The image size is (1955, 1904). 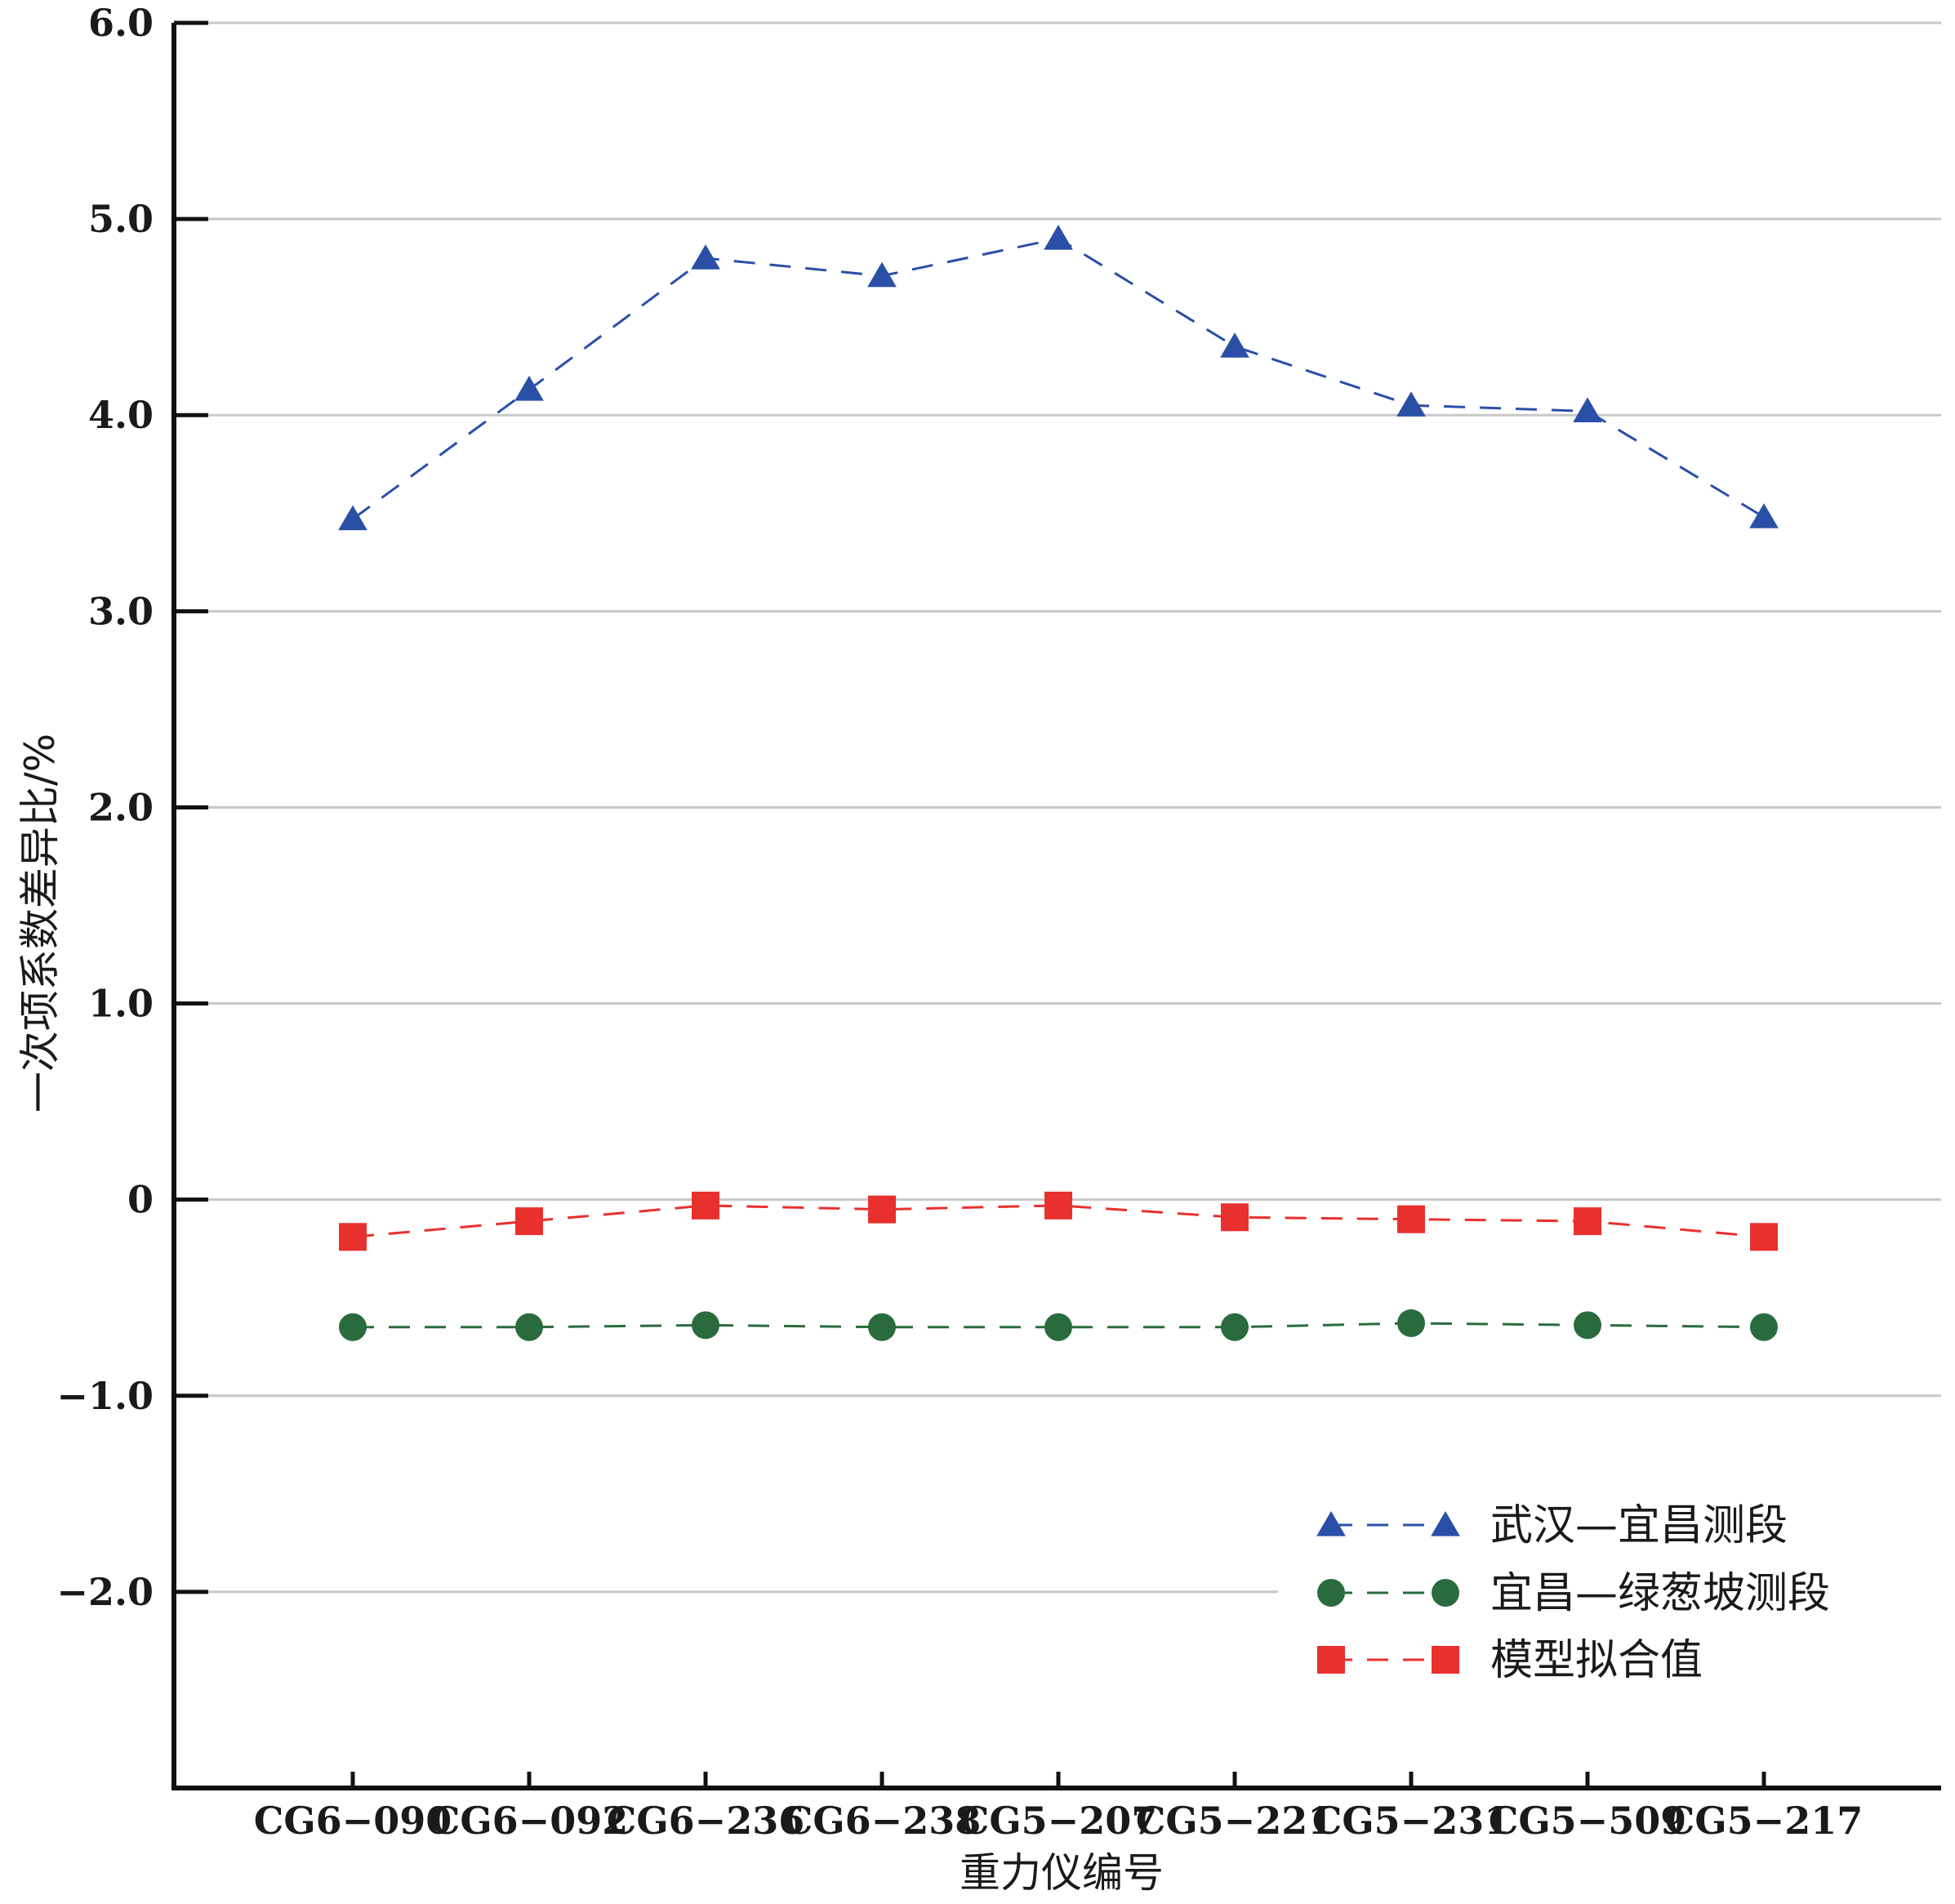 I want to click on x-tick-label: CG6−090, so click(x=353, y=1821).